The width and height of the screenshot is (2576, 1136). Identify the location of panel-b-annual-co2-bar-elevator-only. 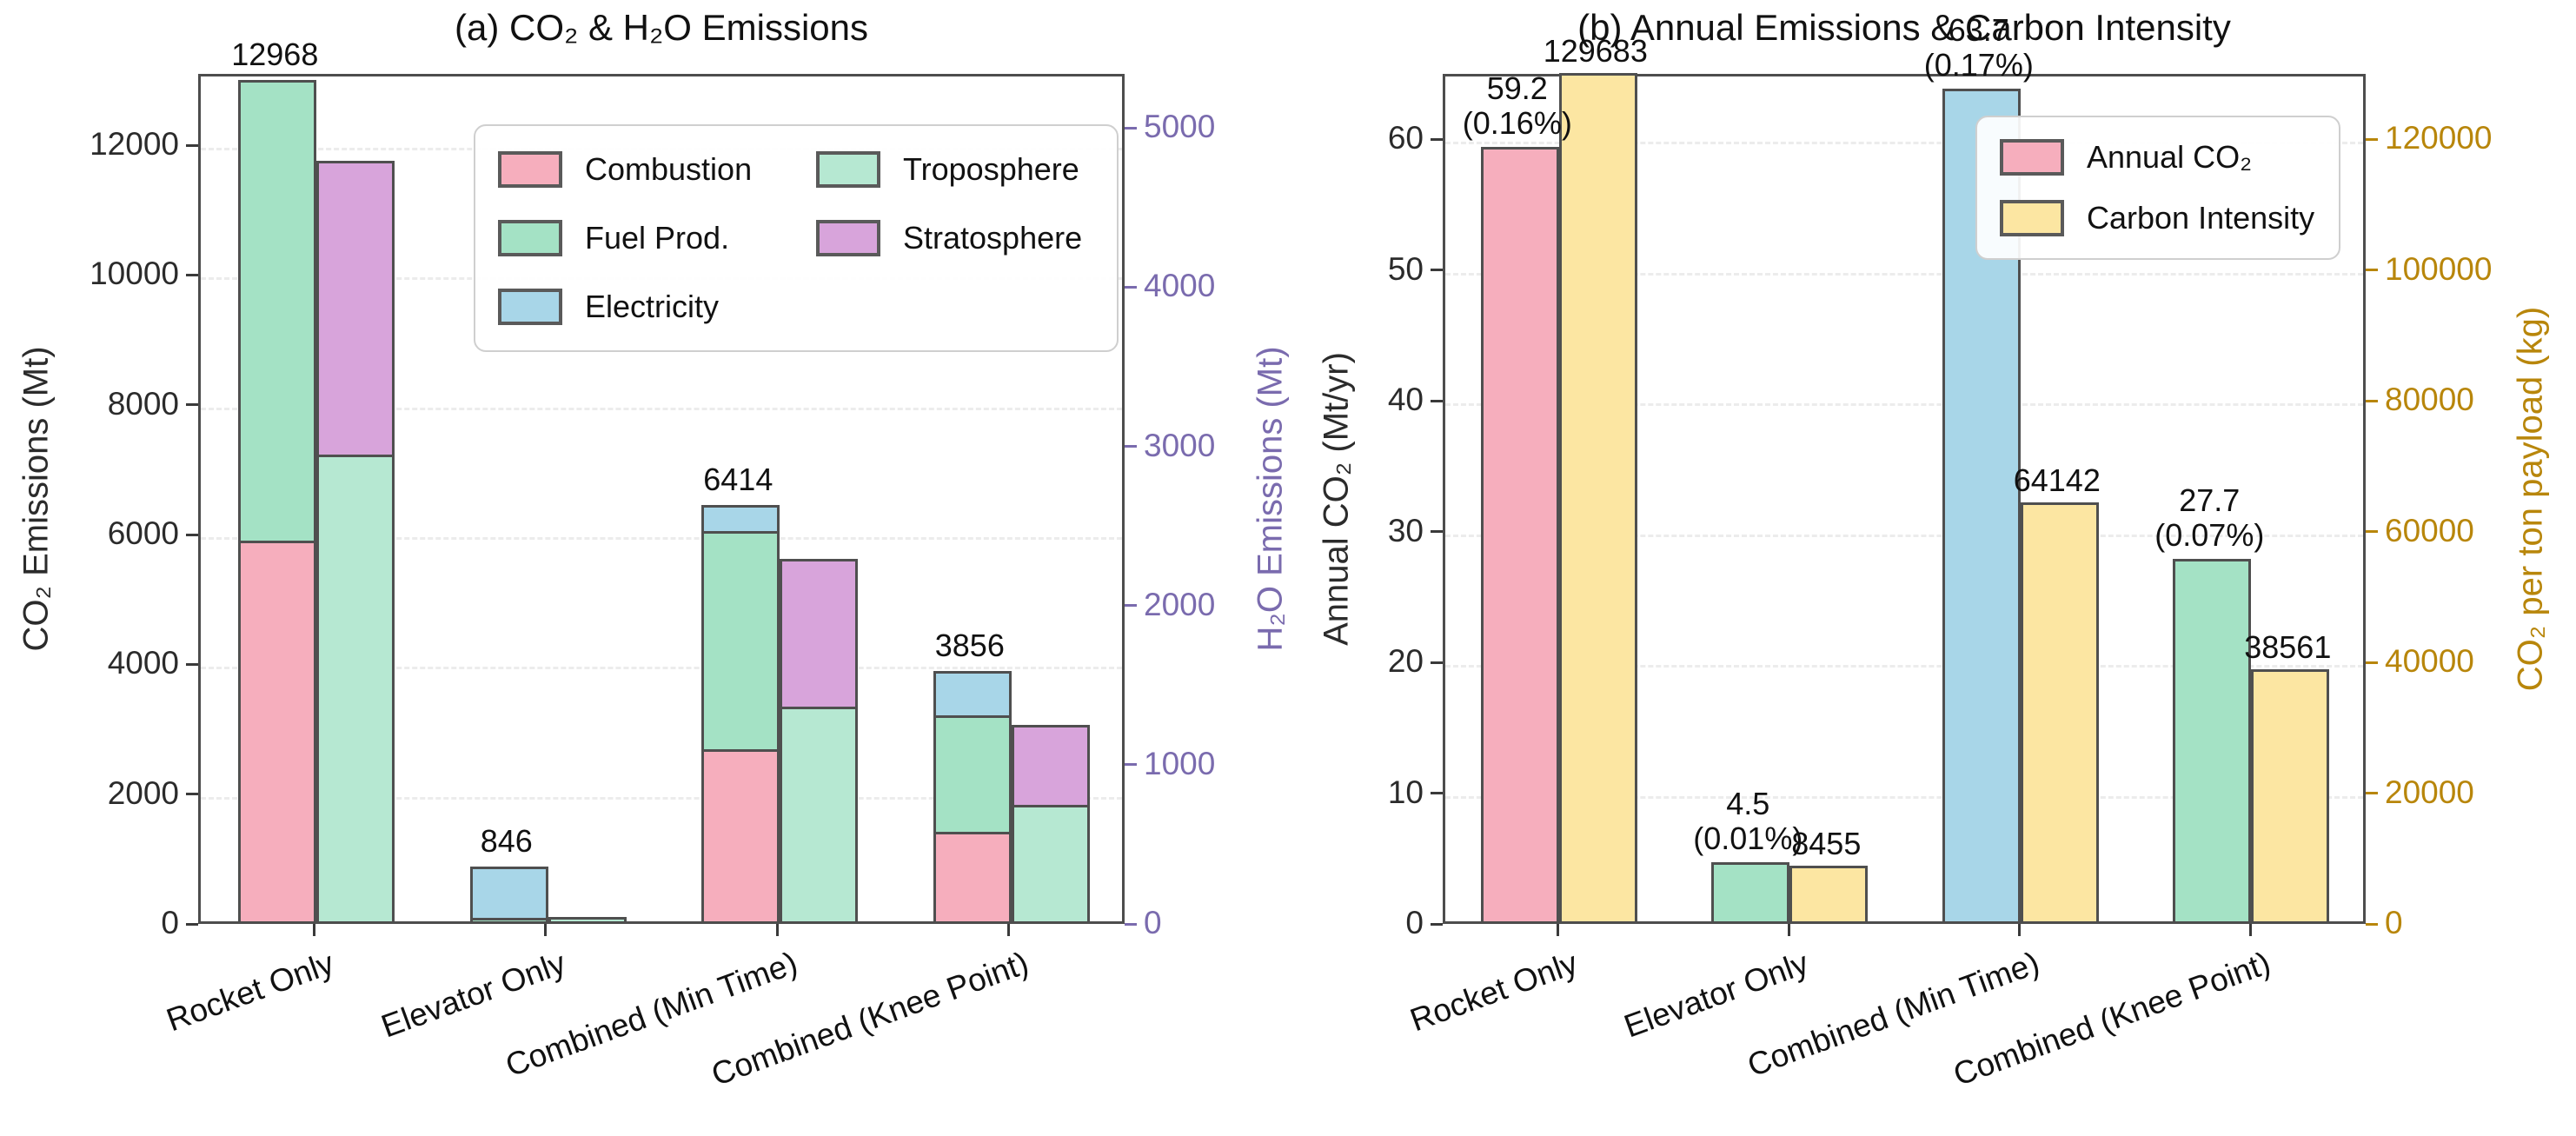
(1750, 891).